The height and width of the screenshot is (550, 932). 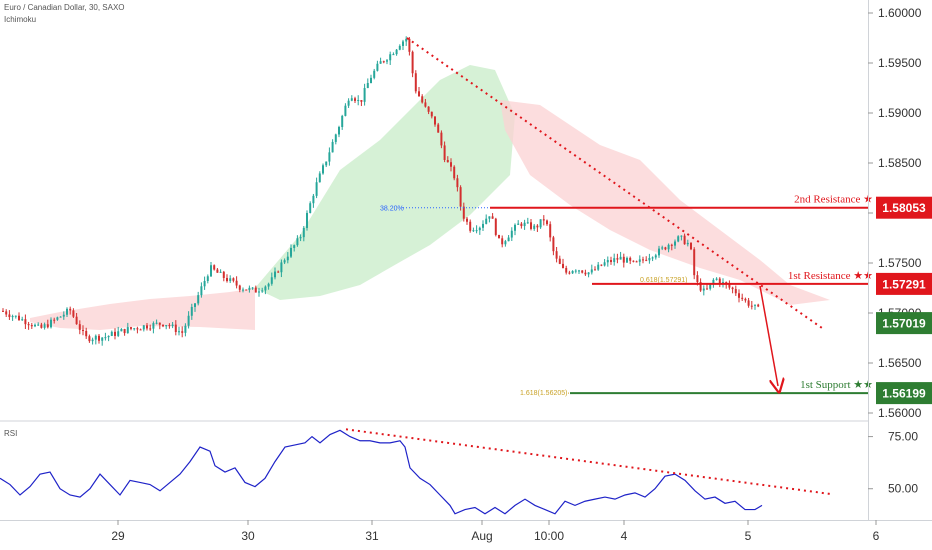 I want to click on y-tick-label: 1.59500, so click(x=900, y=63).